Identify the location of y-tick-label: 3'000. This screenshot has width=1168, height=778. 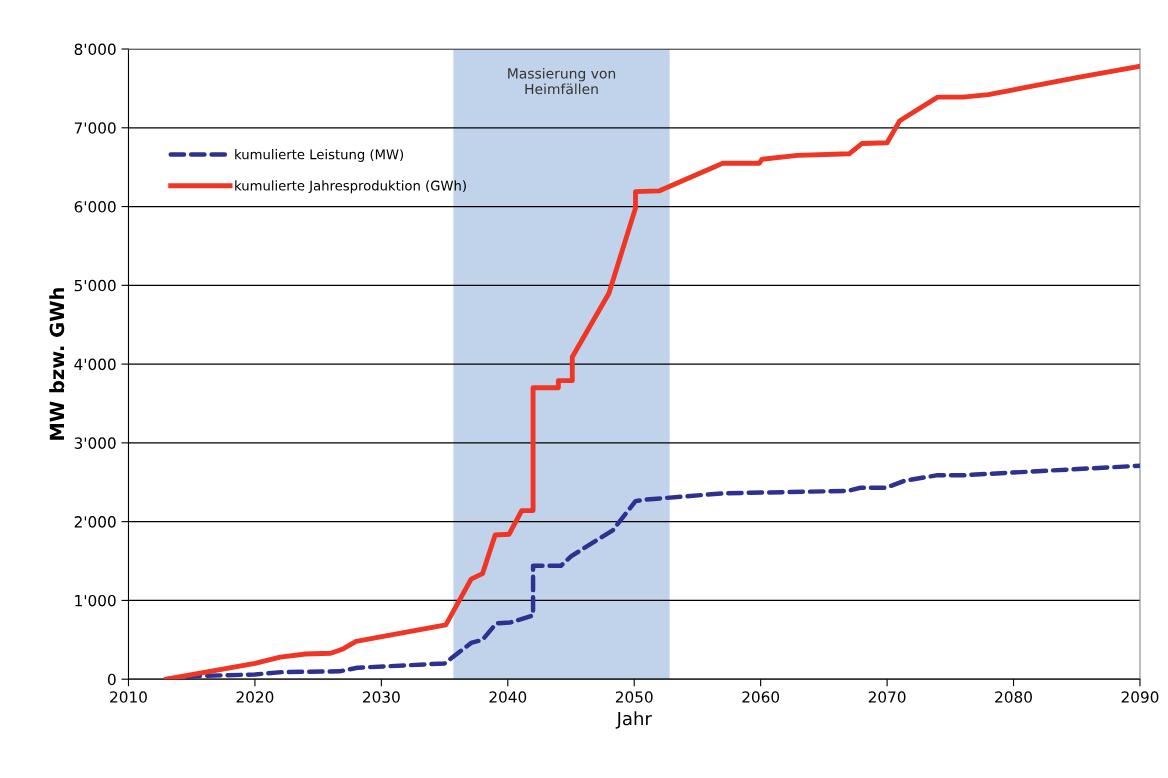
(95, 443).